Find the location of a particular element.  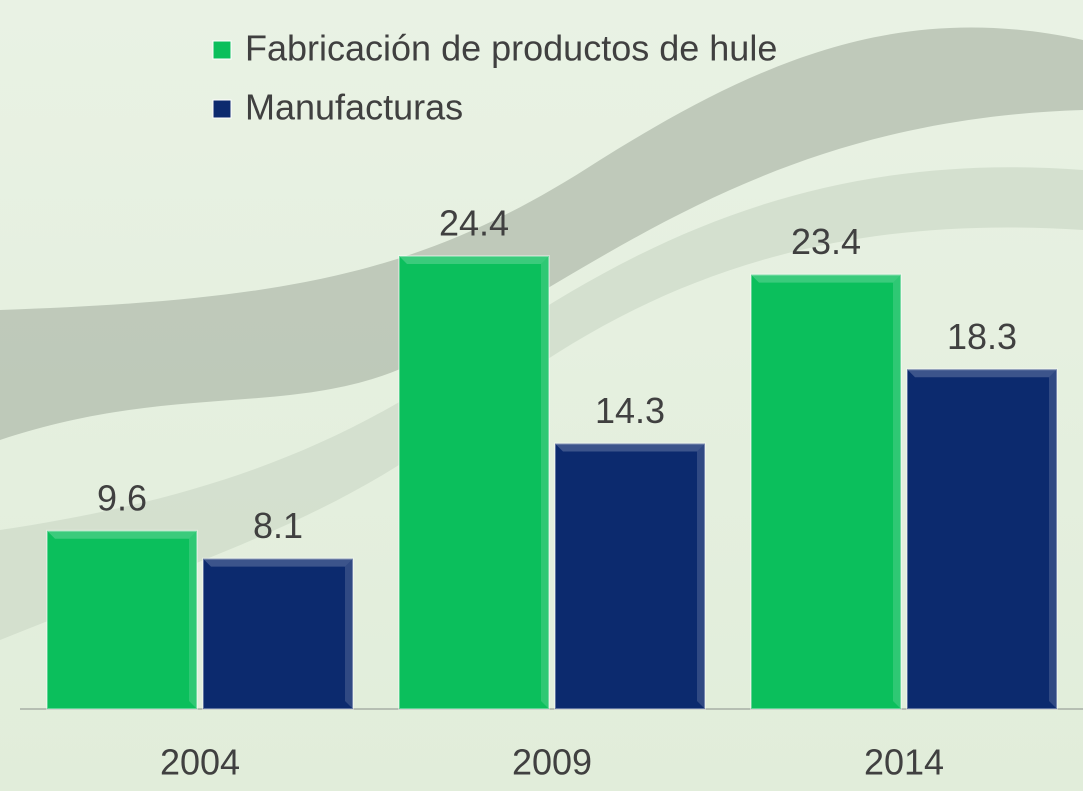

legend-label: Manufacturas is located at coordinates (354, 107).